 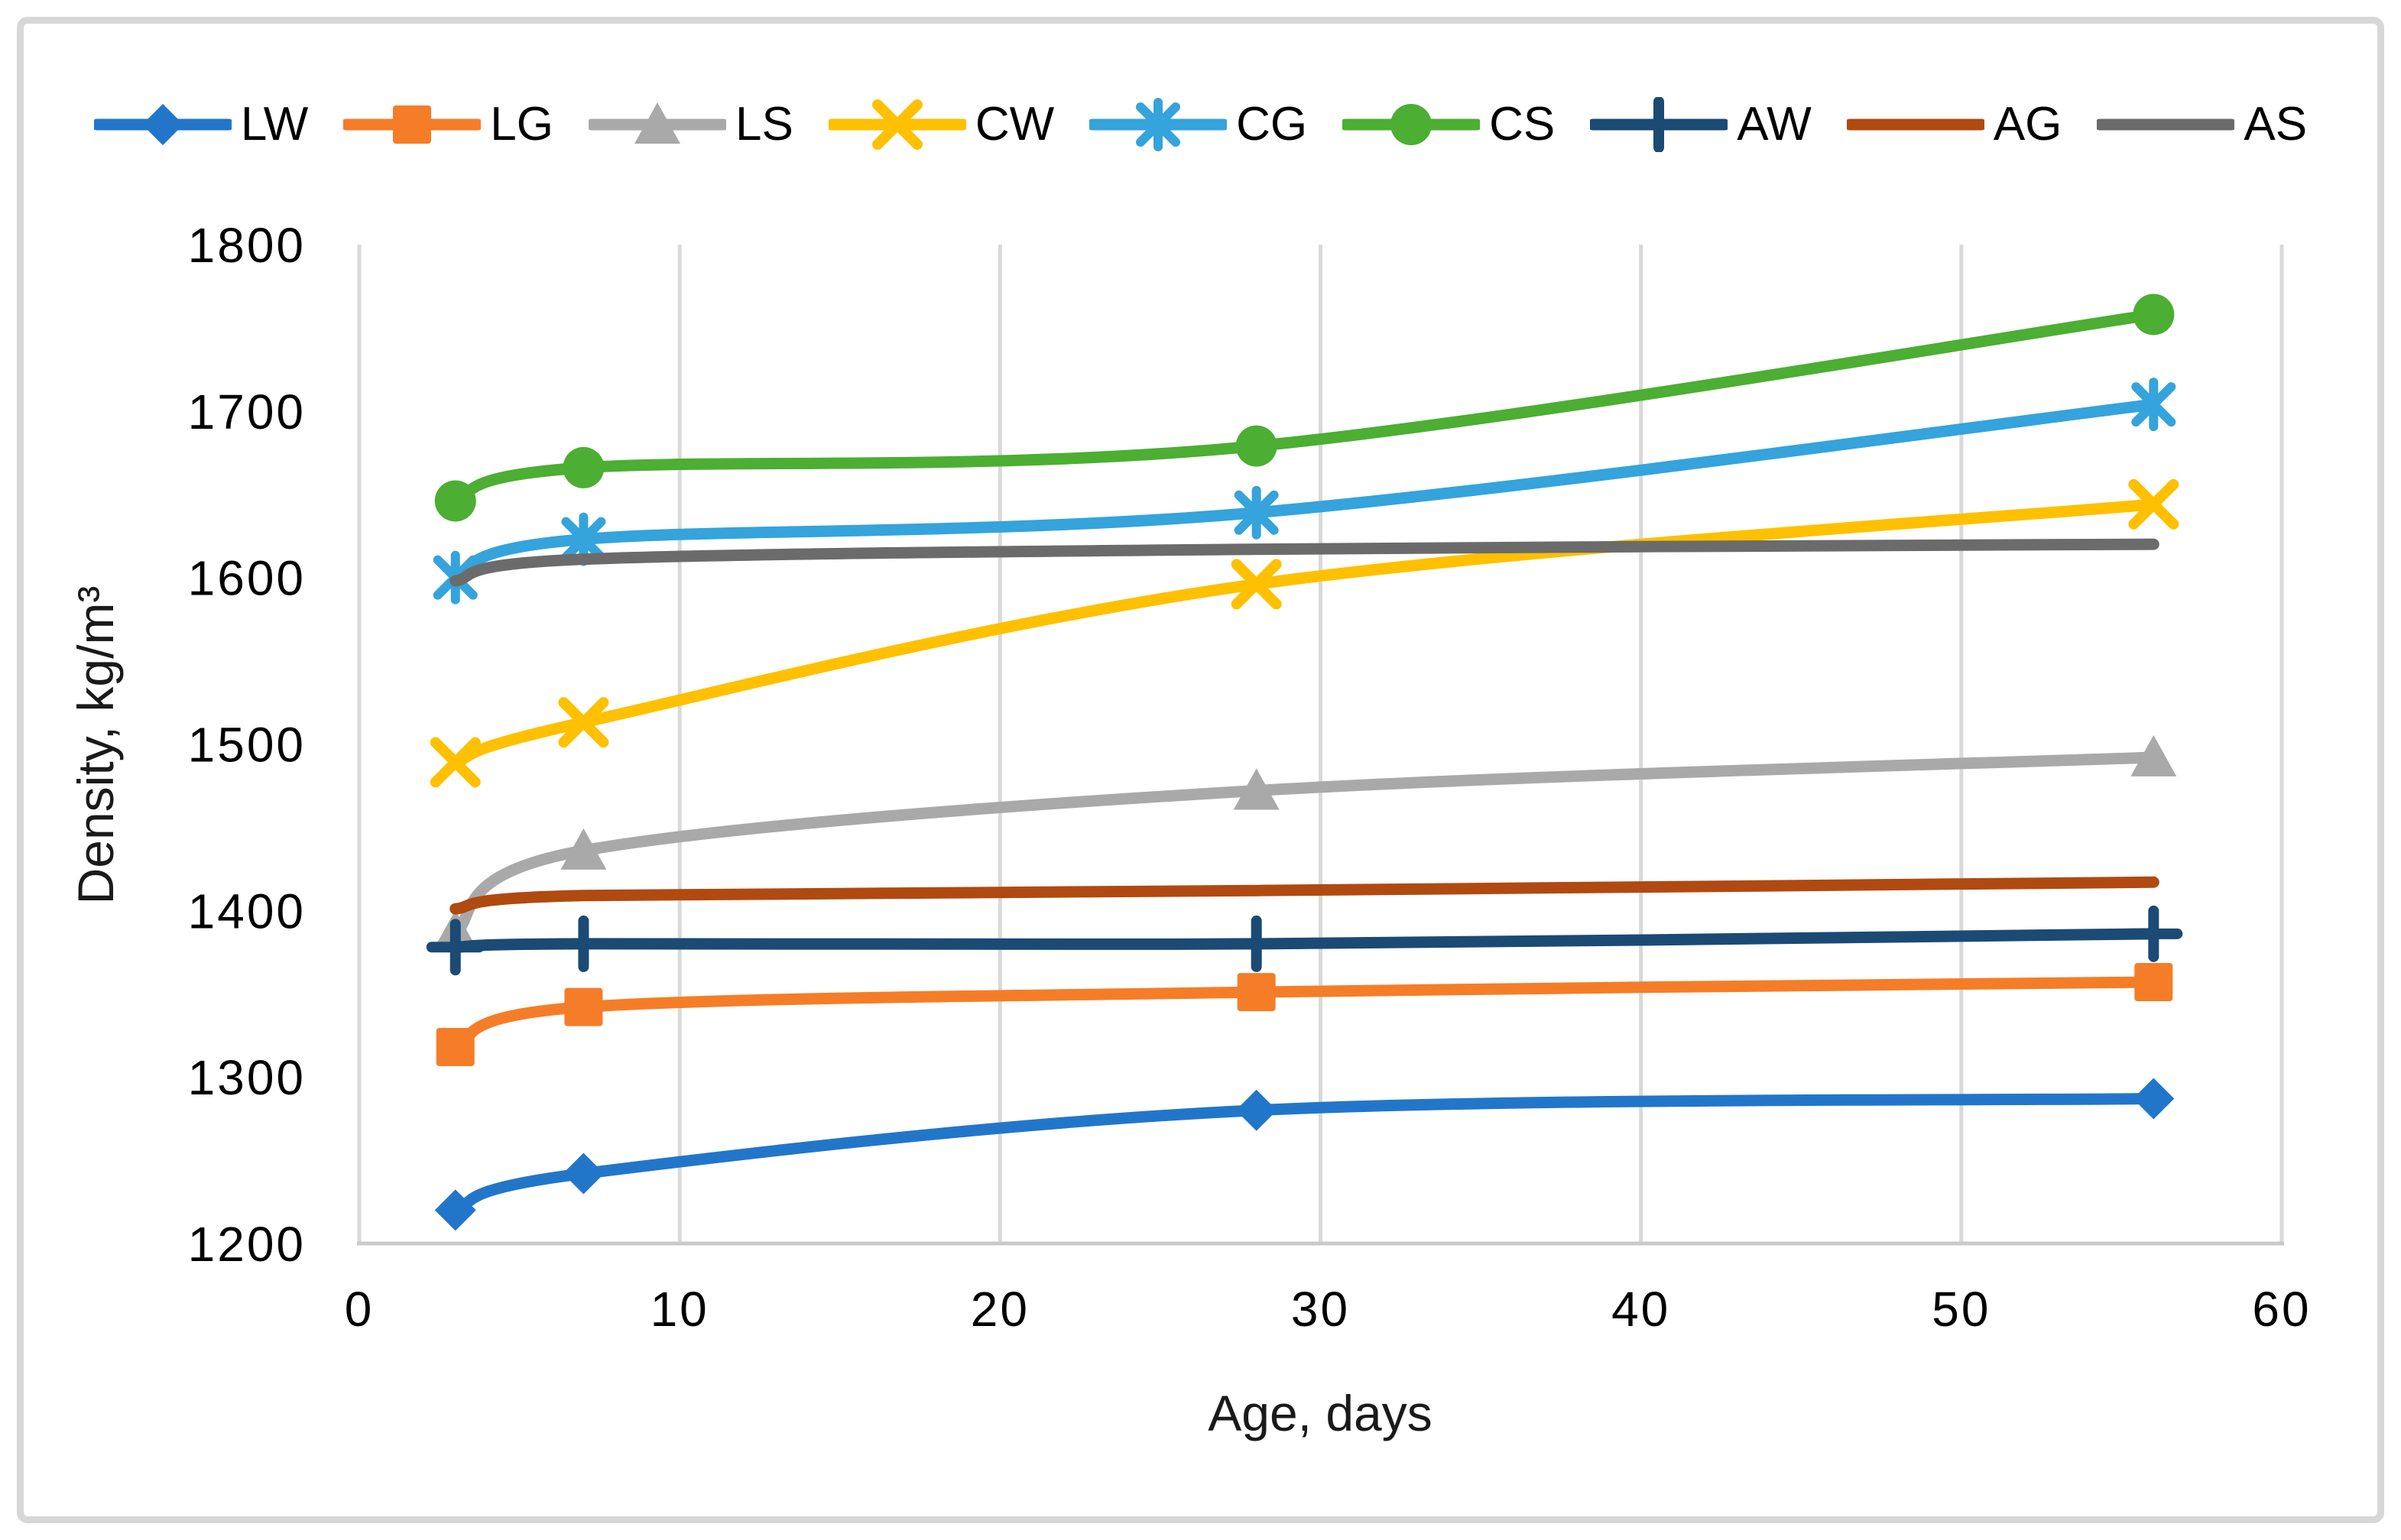 I want to click on legend-glyph-LG, so click(x=412, y=124).